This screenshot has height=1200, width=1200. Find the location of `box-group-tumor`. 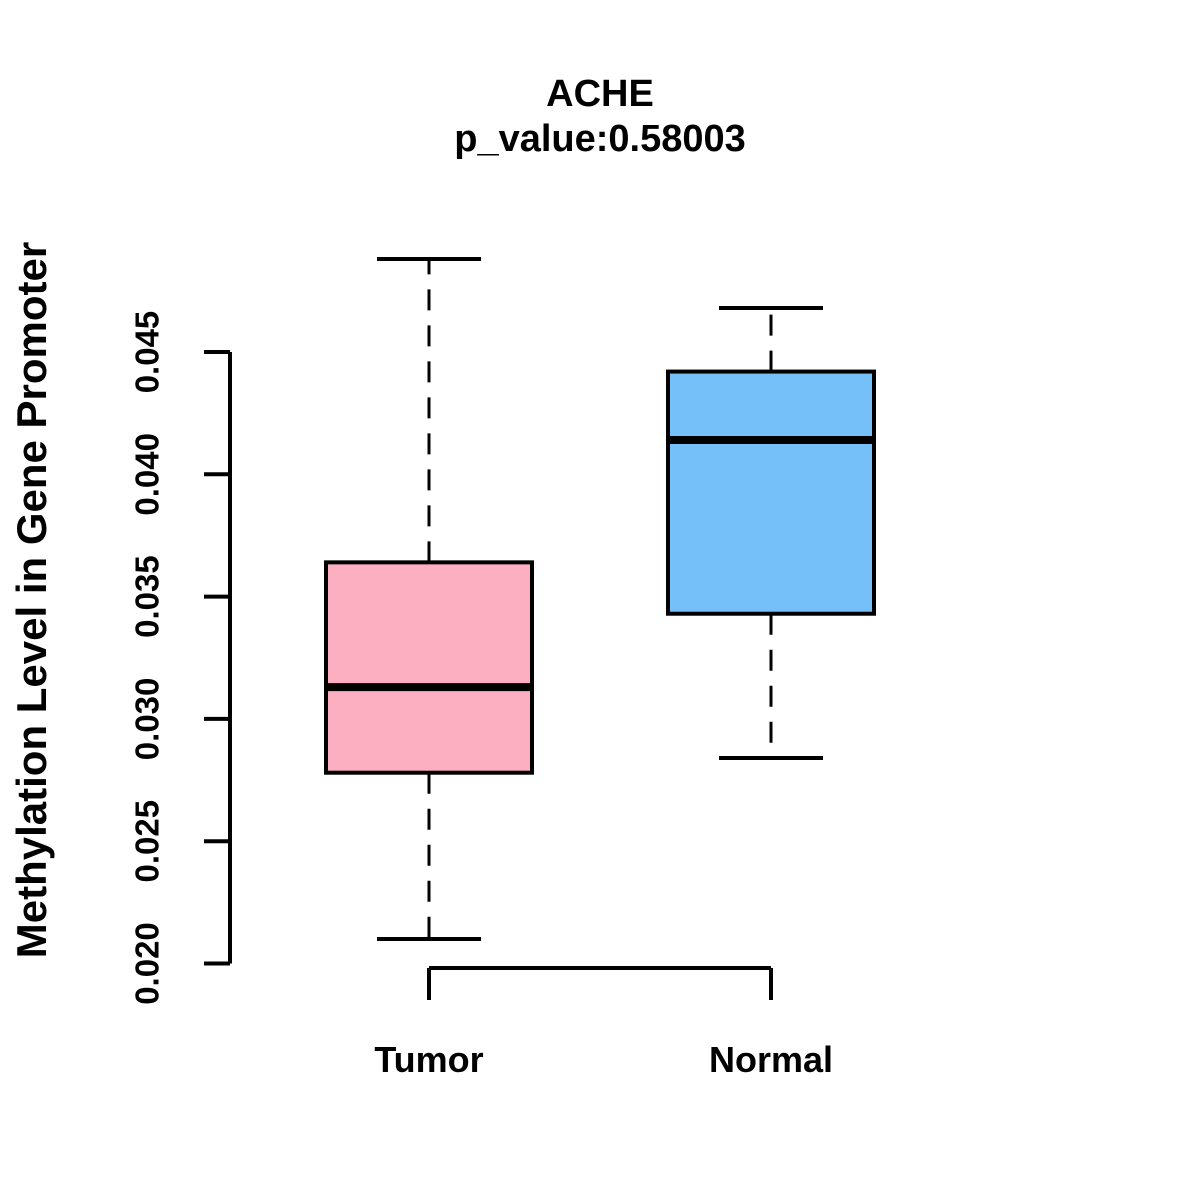

box-group-tumor is located at coordinates (429, 599).